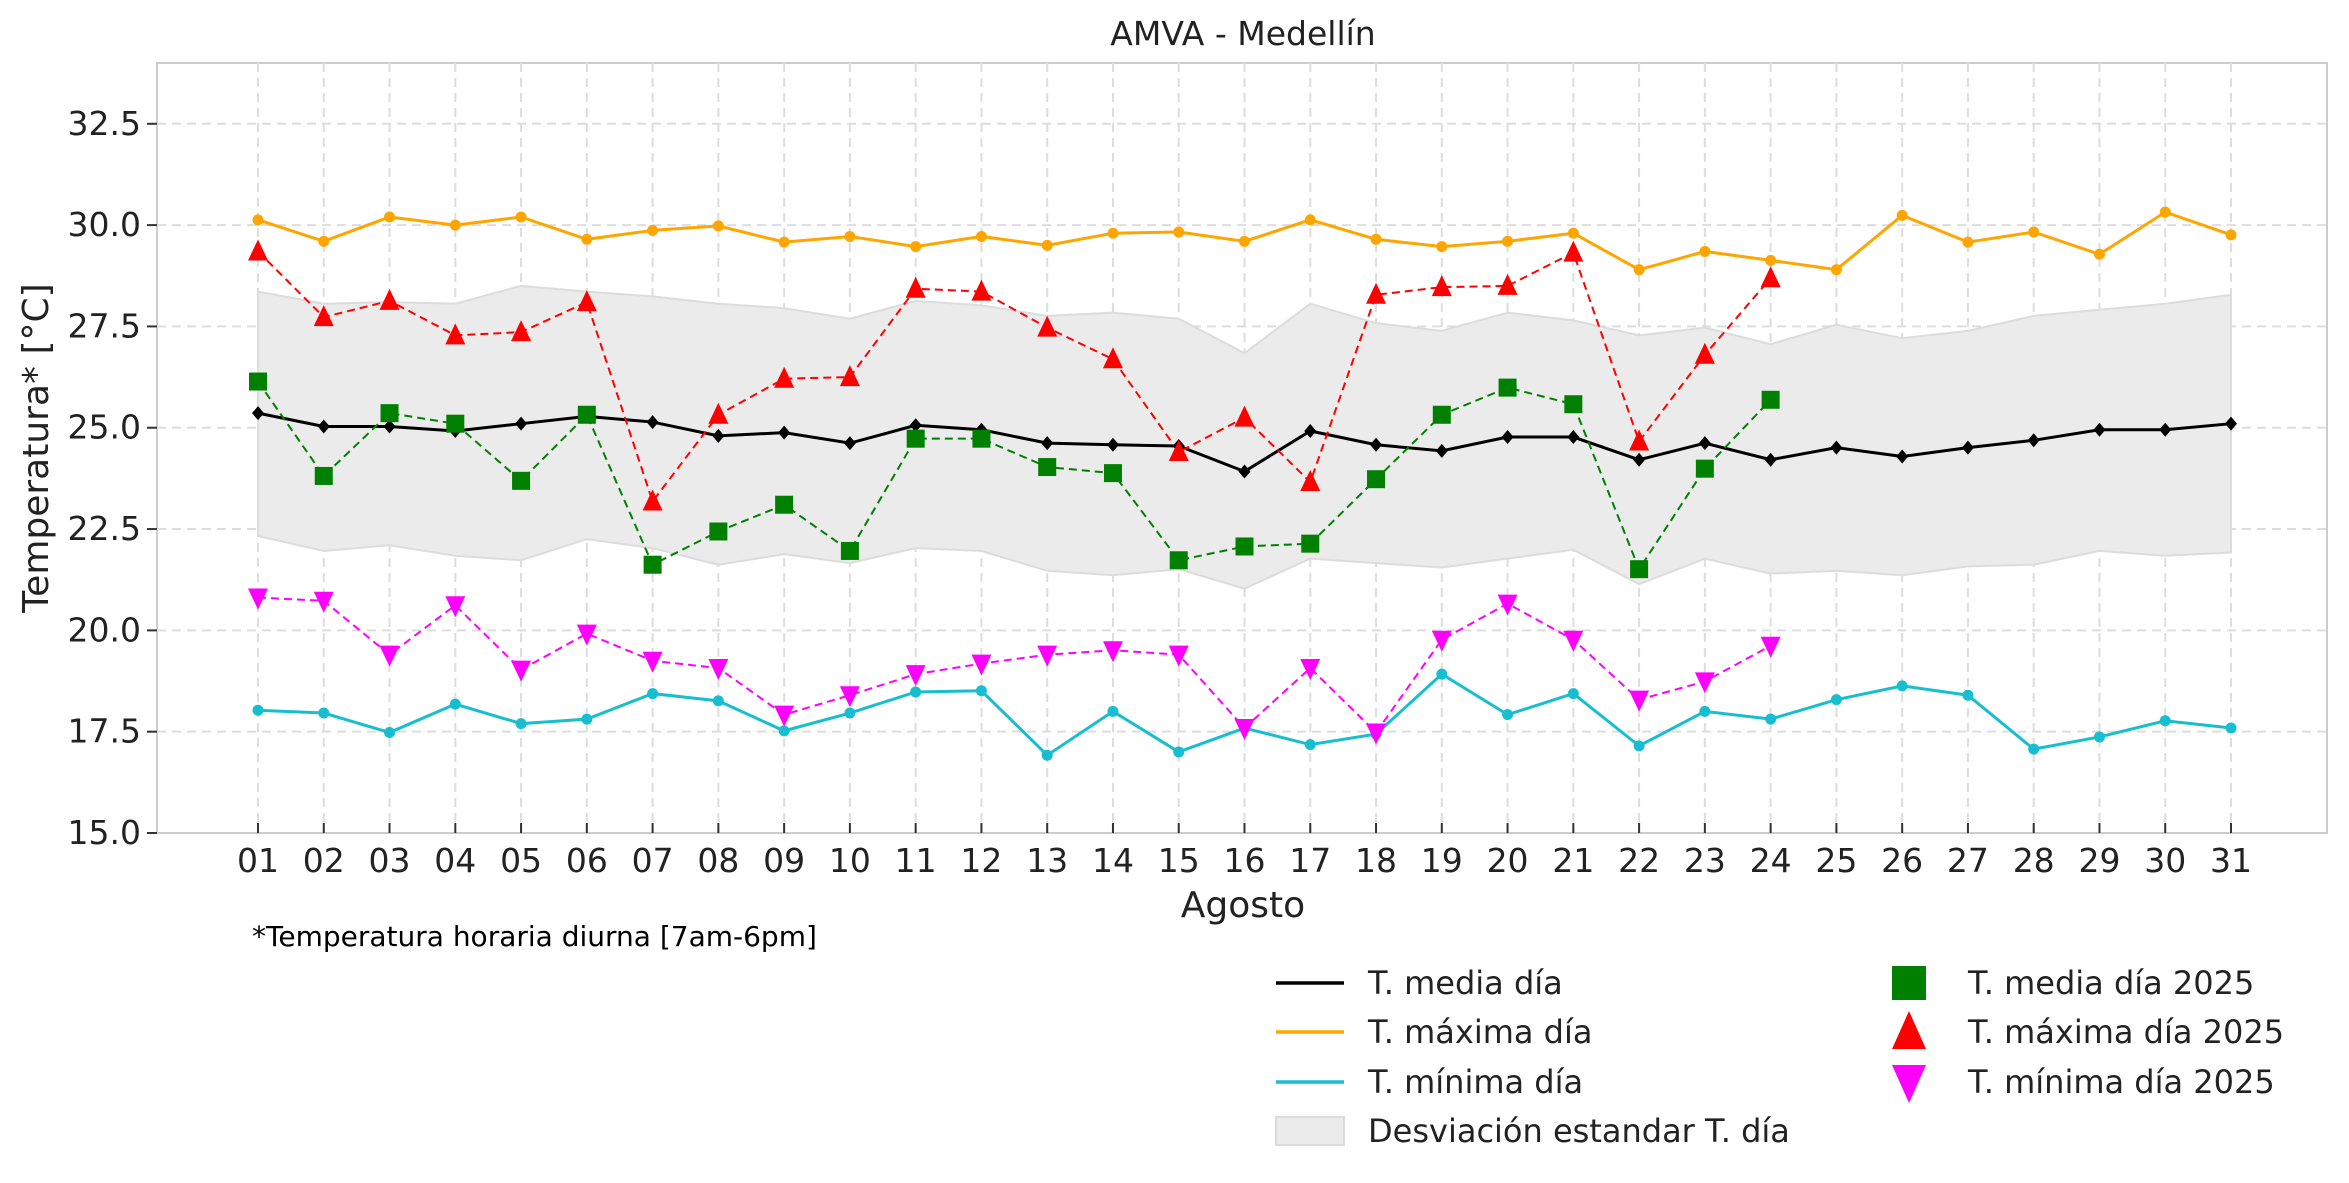 This screenshot has height=1183, width=2349. What do you see at coordinates (784, 860) in the screenshot?
I see `x-tick-label: 09` at bounding box center [784, 860].